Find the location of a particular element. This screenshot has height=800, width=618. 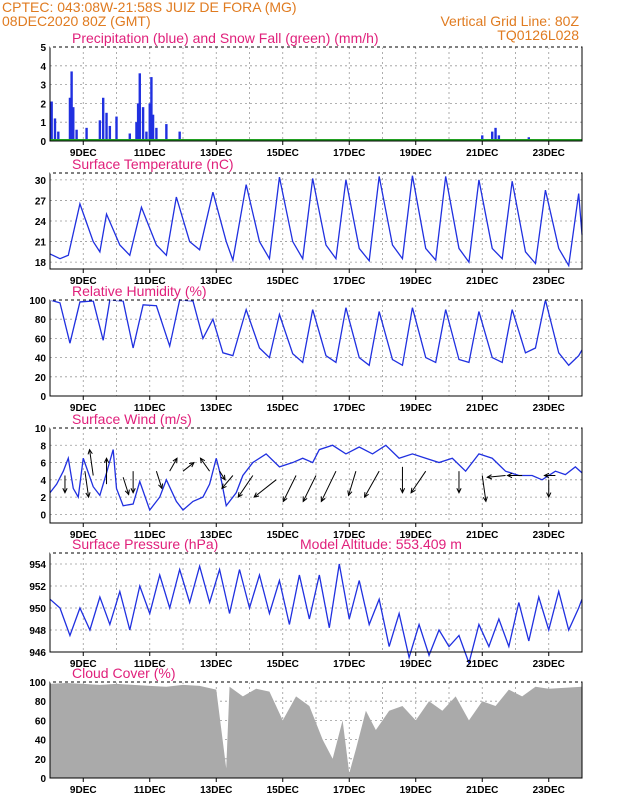

temperature-xtick: 13DEC is located at coordinates (216, 281).